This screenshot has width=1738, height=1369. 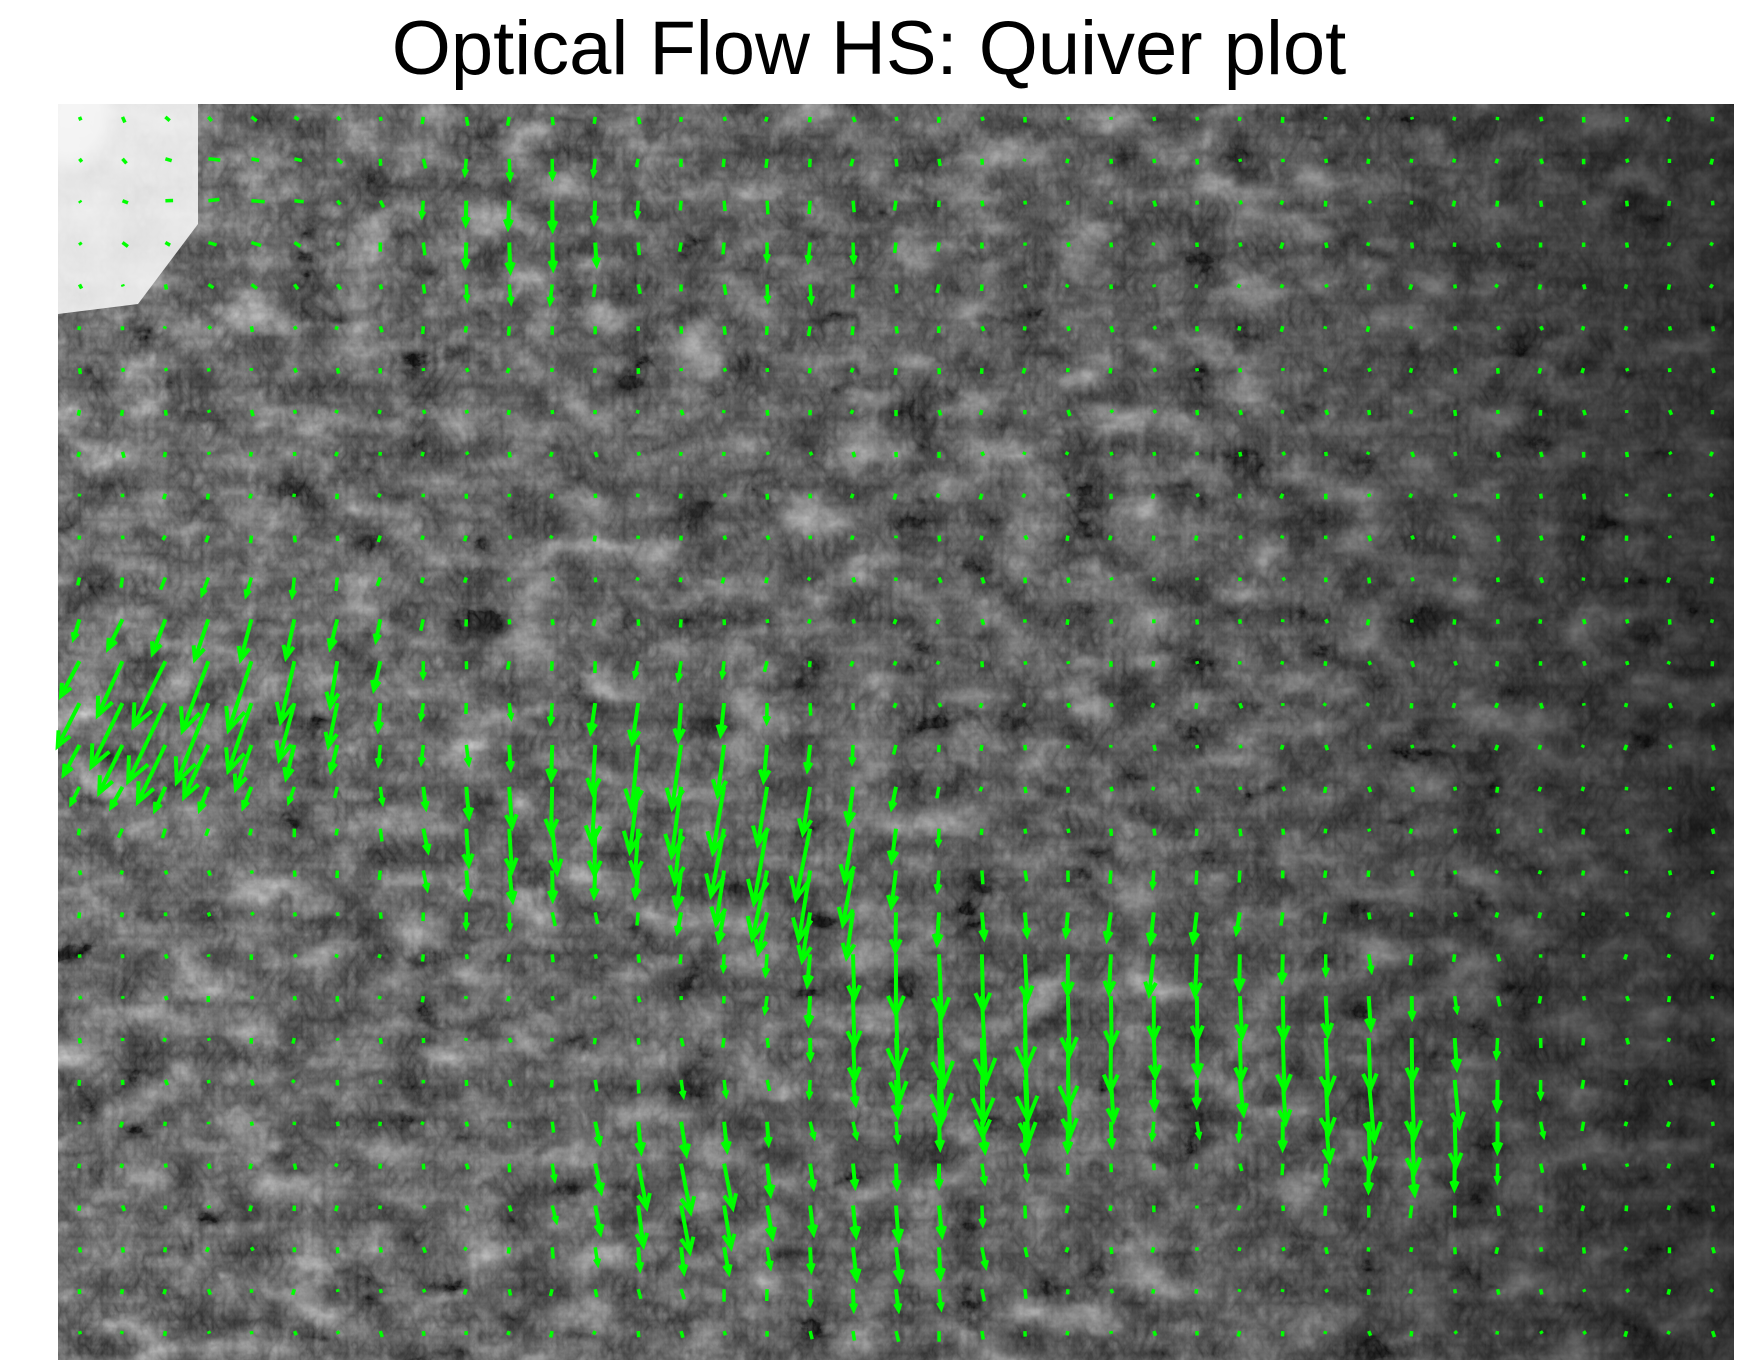 I want to click on figure-title: Optical Flow HS: Quiver plot, so click(x=869, y=48).